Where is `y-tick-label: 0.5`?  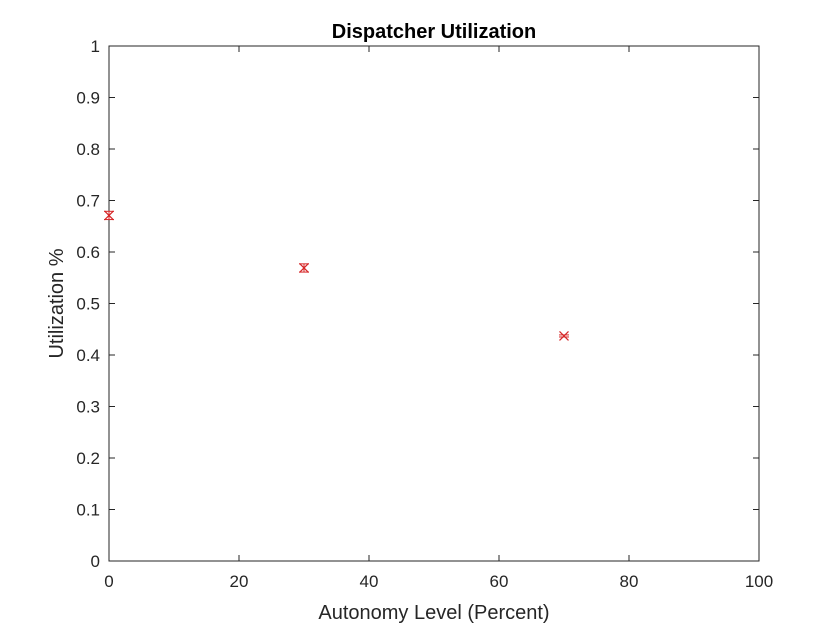
y-tick-label: 0.5 is located at coordinates (88, 304).